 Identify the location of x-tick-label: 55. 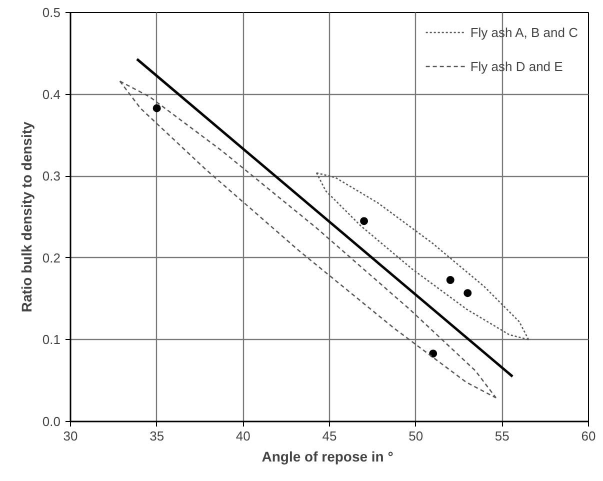
(502, 436).